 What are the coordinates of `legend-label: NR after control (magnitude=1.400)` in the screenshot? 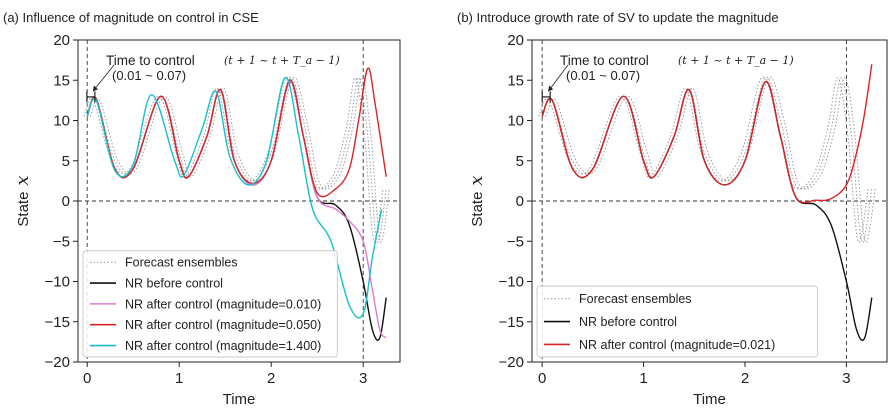 It's located at (223, 346).